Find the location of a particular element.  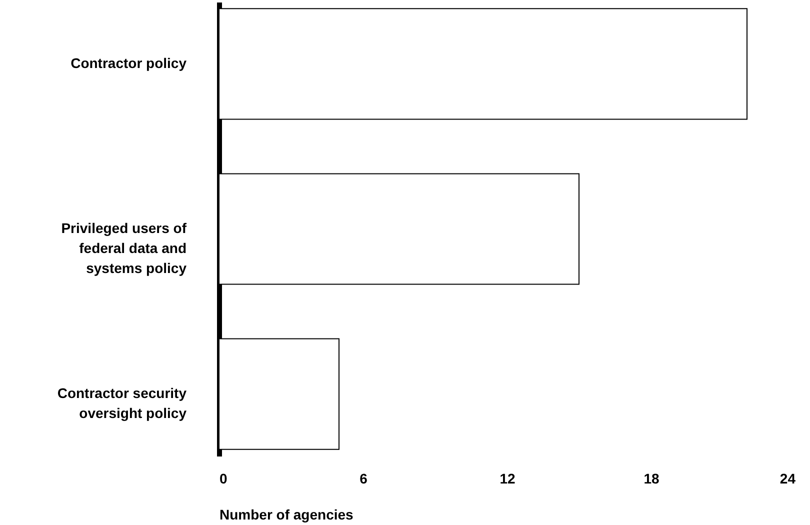

x-tick-label: 0 is located at coordinates (224, 478).